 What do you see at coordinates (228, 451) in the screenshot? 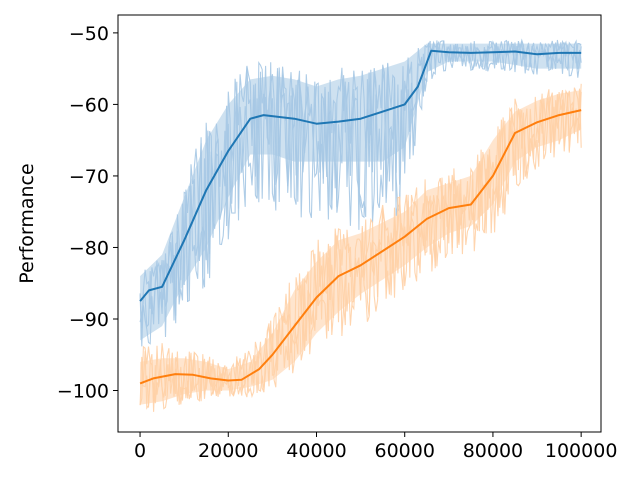
I see `x-tick-label: 20000` at bounding box center [228, 451].